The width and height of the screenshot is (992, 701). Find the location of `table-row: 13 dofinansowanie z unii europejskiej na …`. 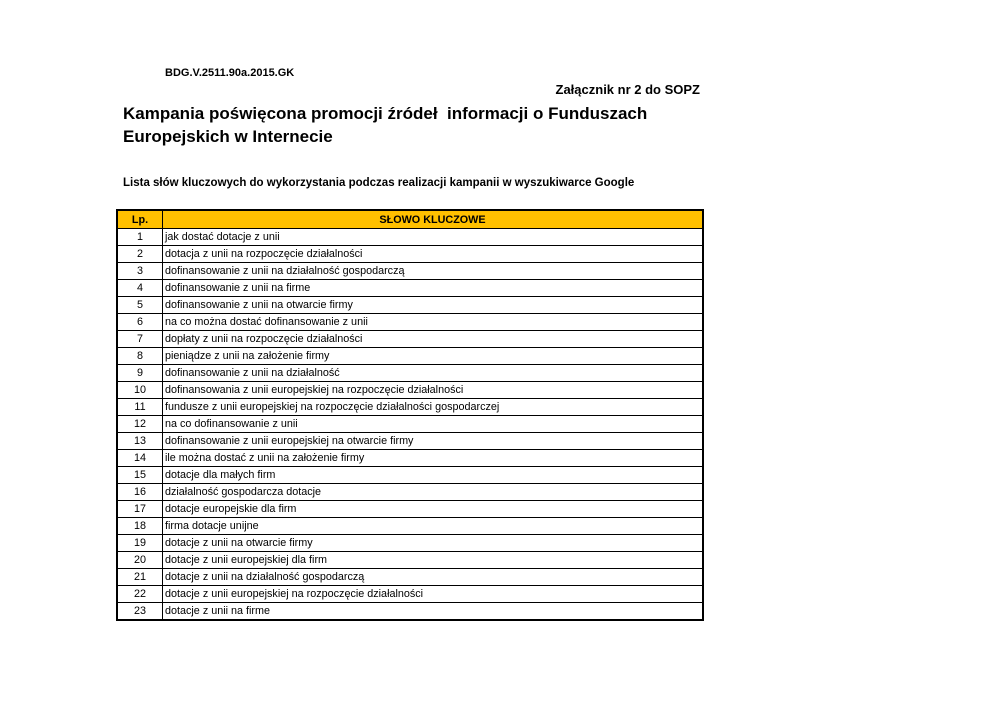

table-row: 13 dofinansowanie z unii europejskiej na … is located at coordinates (410, 441).